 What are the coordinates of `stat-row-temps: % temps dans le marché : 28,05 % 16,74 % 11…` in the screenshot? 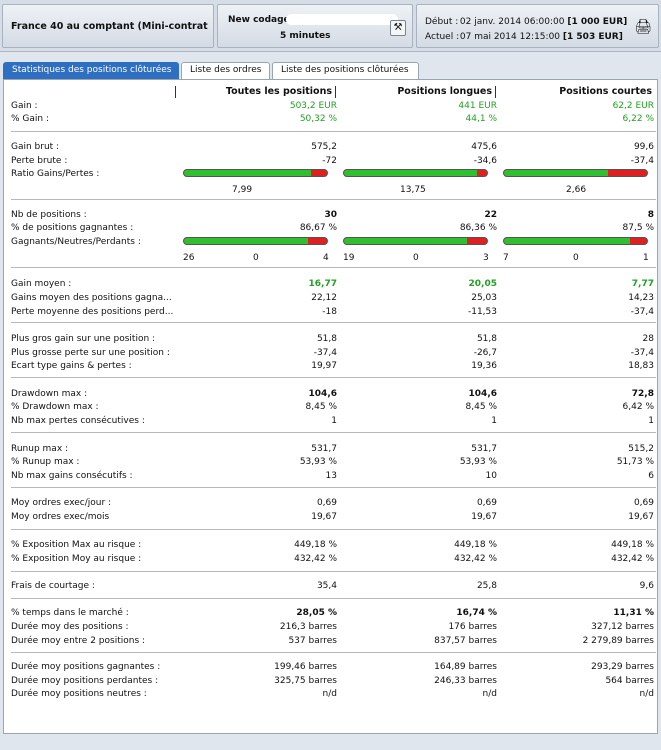 It's located at (331, 613).